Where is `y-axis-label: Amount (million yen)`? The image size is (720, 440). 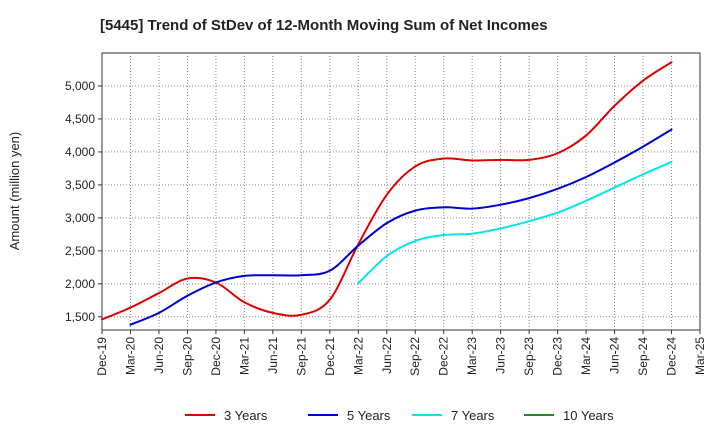 y-axis-label: Amount (million yen) is located at coordinates (14, 191).